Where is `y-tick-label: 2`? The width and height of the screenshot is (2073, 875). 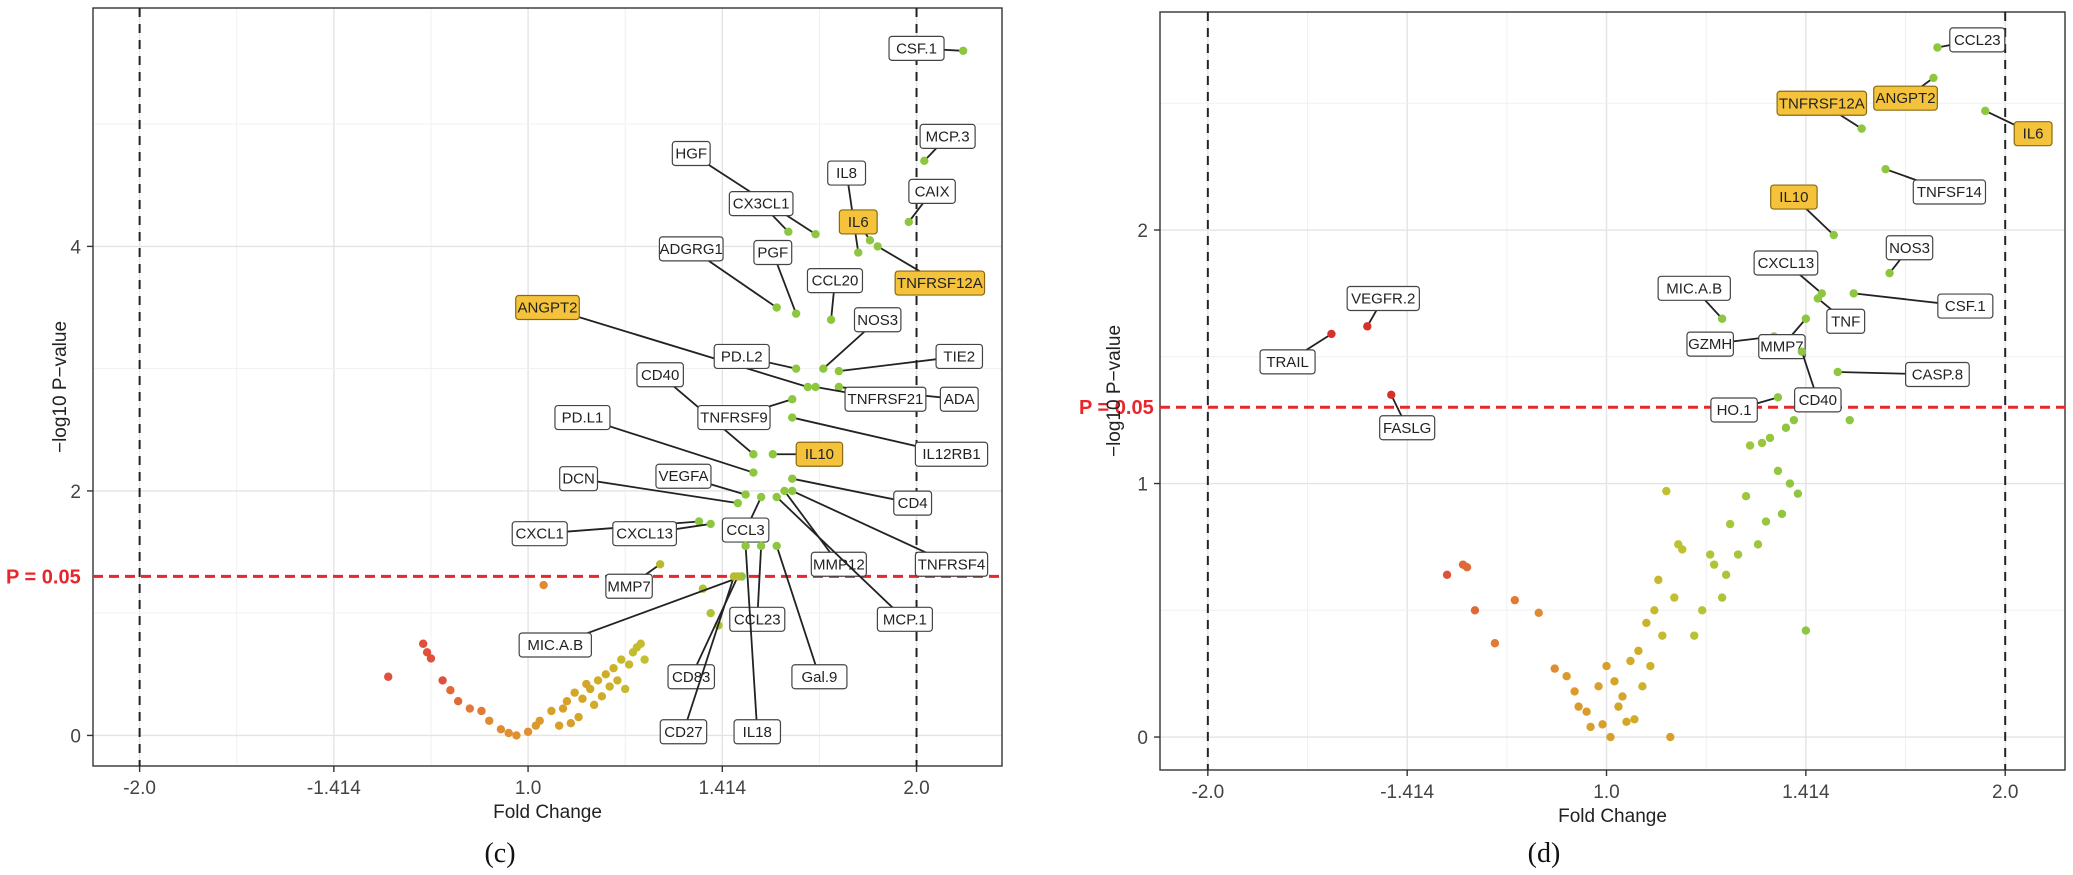 y-tick-label: 2 is located at coordinates (75, 492).